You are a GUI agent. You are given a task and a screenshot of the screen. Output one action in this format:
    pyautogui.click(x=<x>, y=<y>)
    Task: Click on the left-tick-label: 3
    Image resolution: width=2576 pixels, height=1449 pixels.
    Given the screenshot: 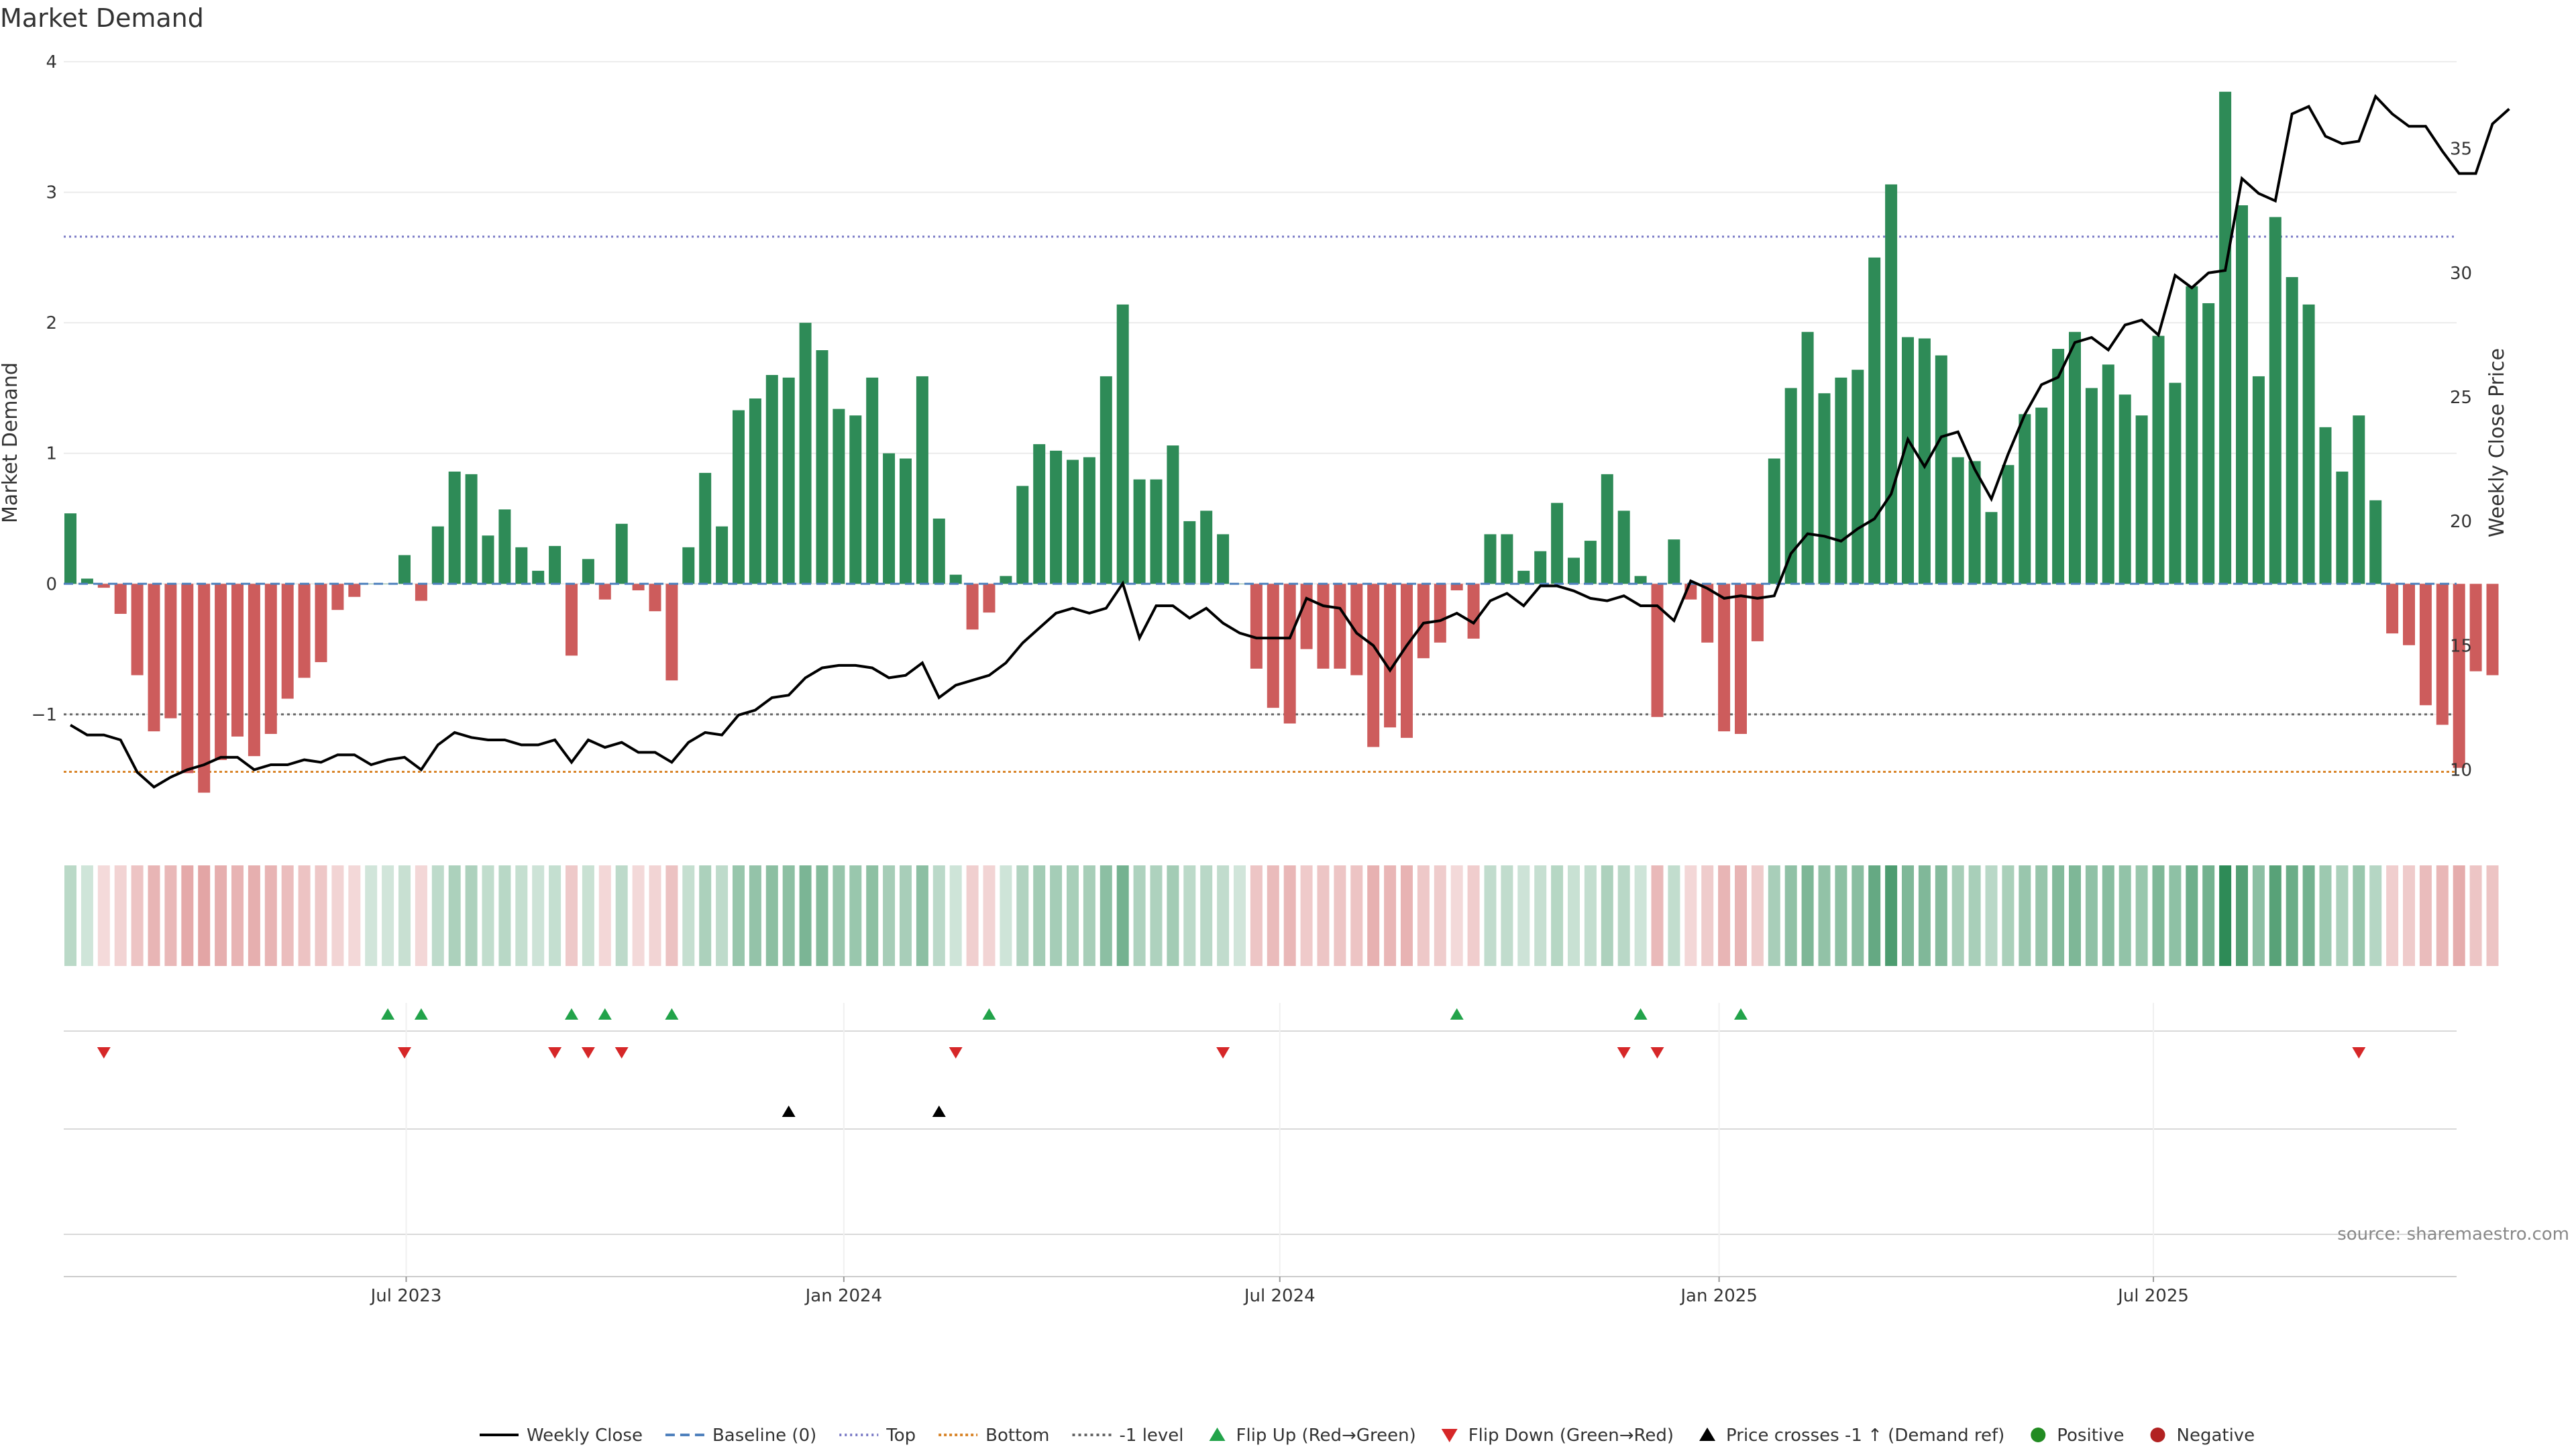 What is the action you would take?
    pyautogui.click(x=51, y=193)
    